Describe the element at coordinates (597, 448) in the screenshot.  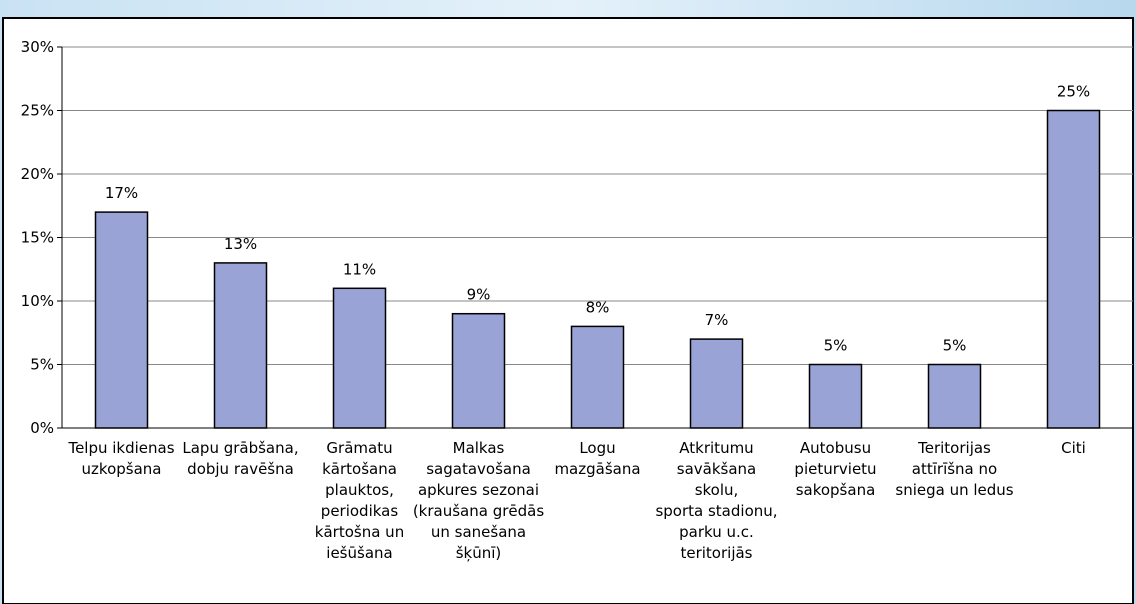
I see `x-tick-label-line: Logu` at that location.